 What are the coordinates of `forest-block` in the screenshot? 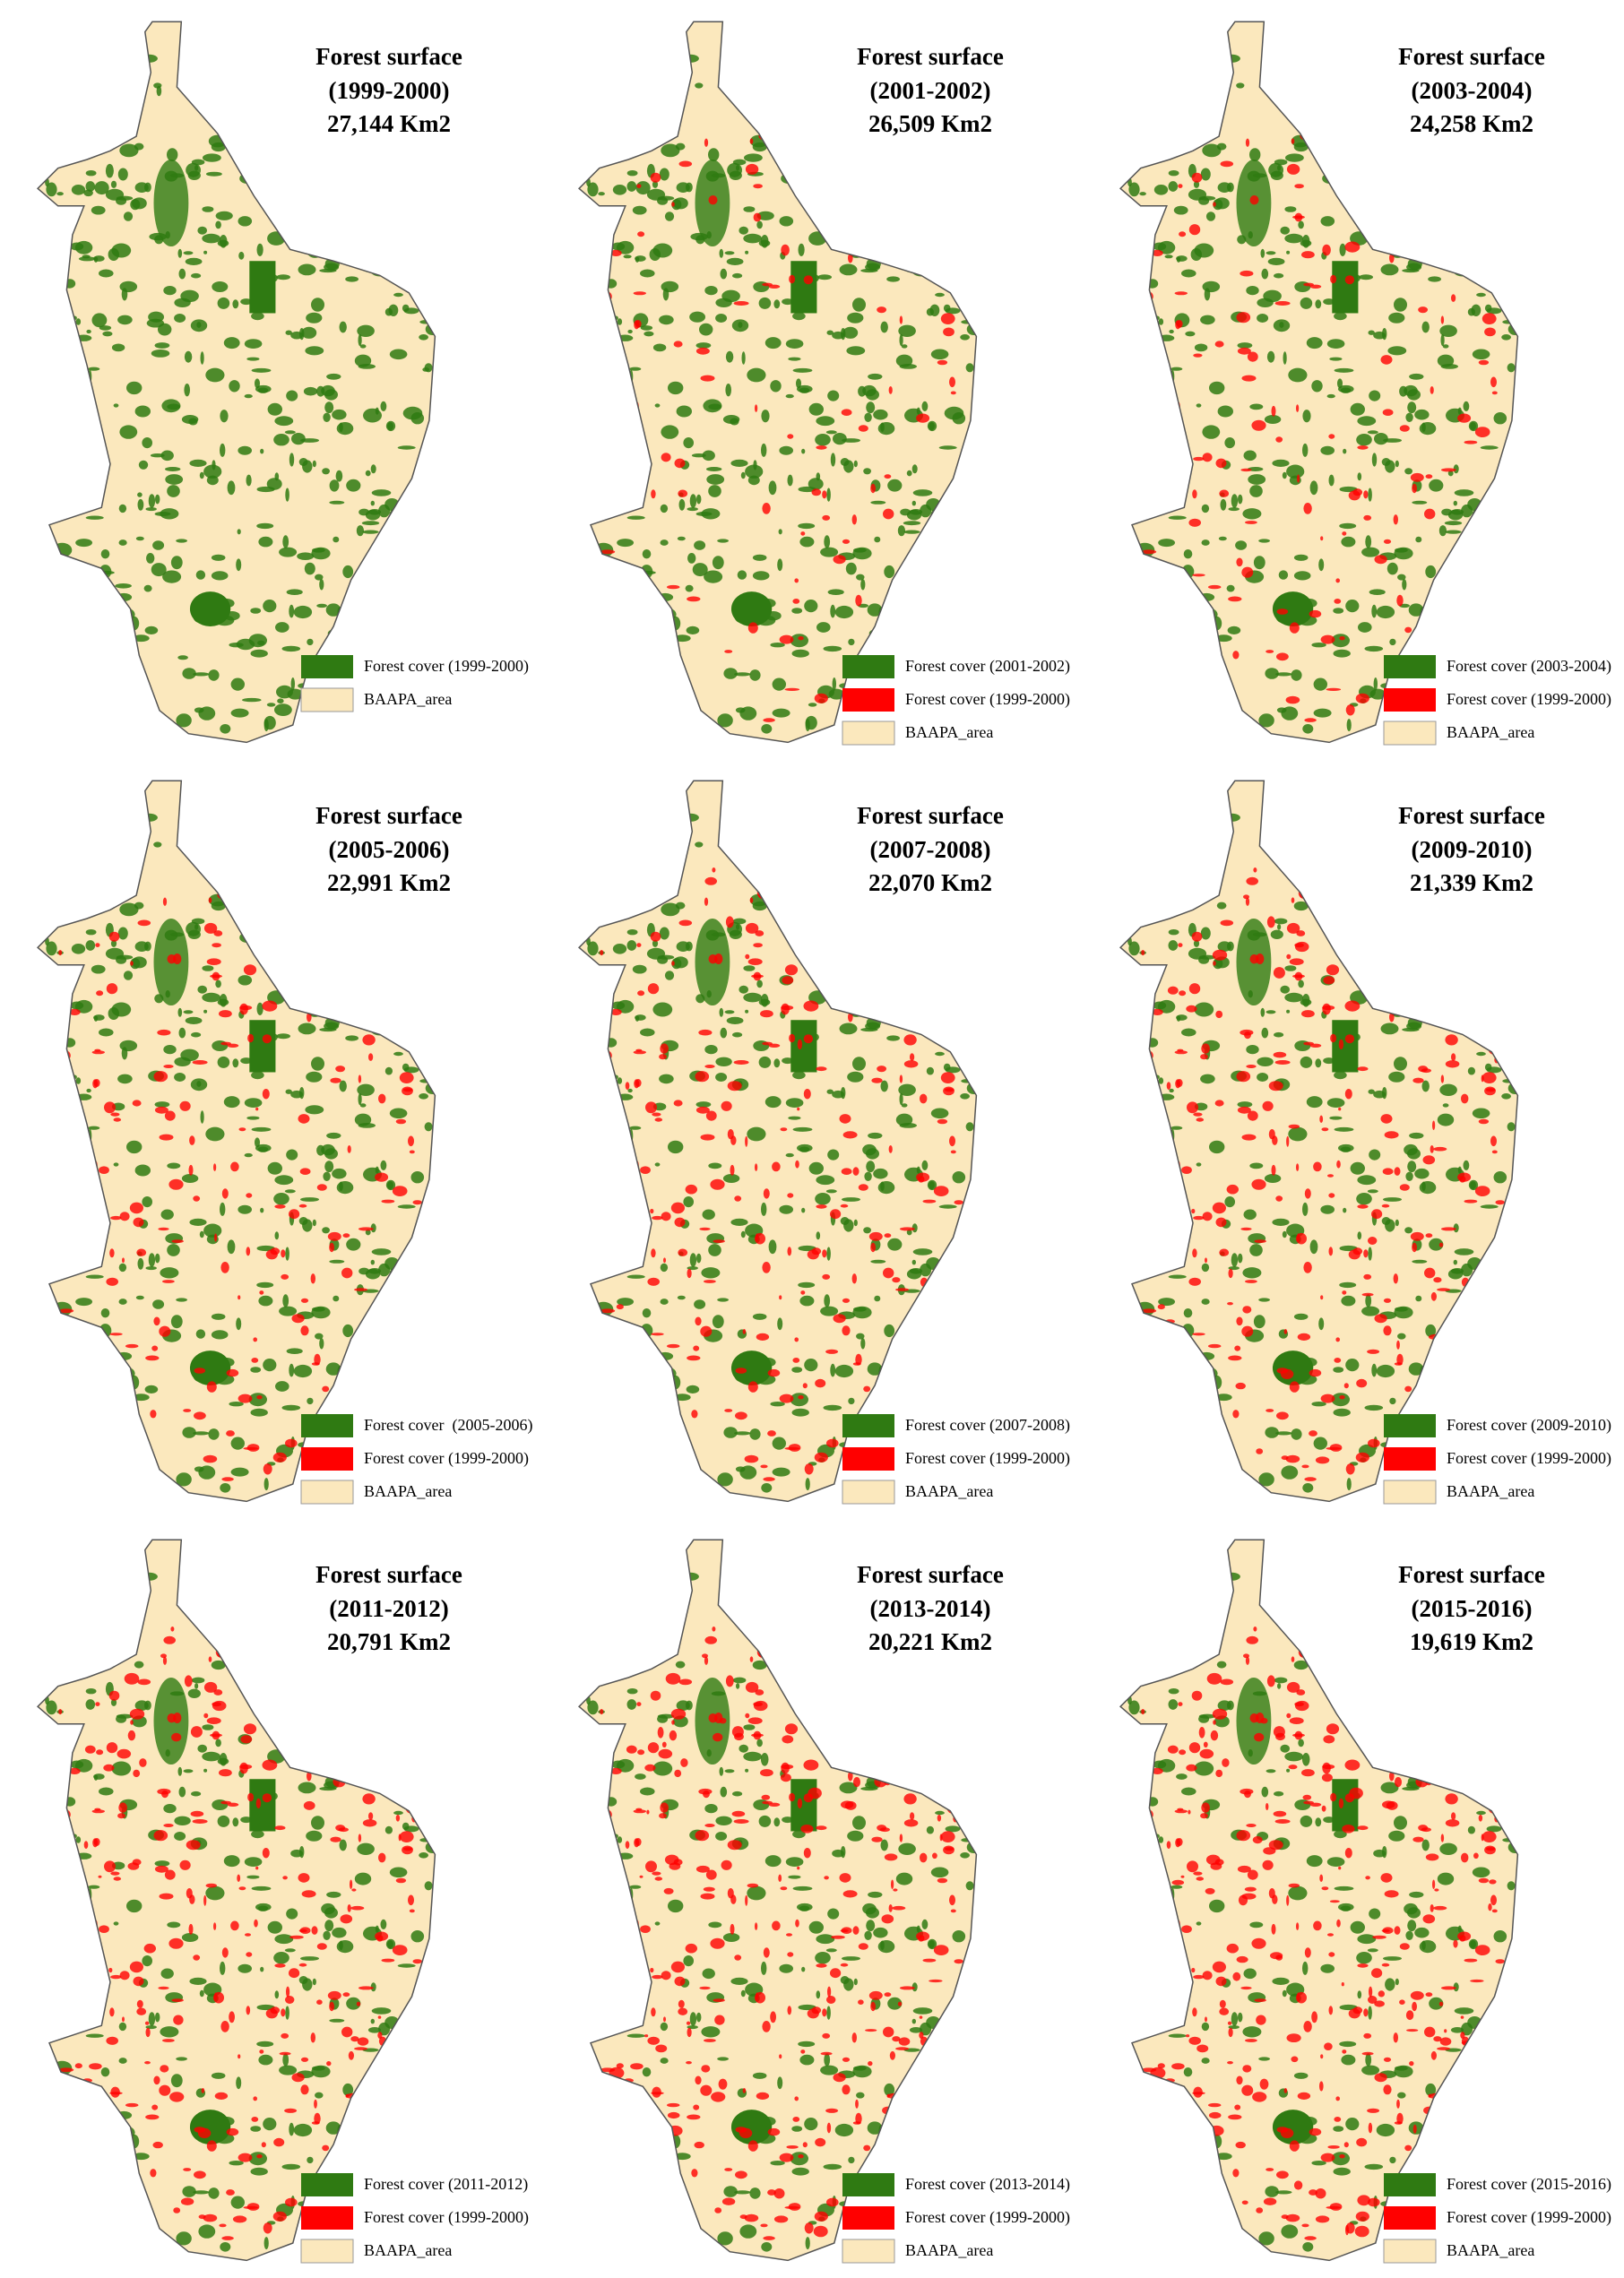 It's located at (210, 608).